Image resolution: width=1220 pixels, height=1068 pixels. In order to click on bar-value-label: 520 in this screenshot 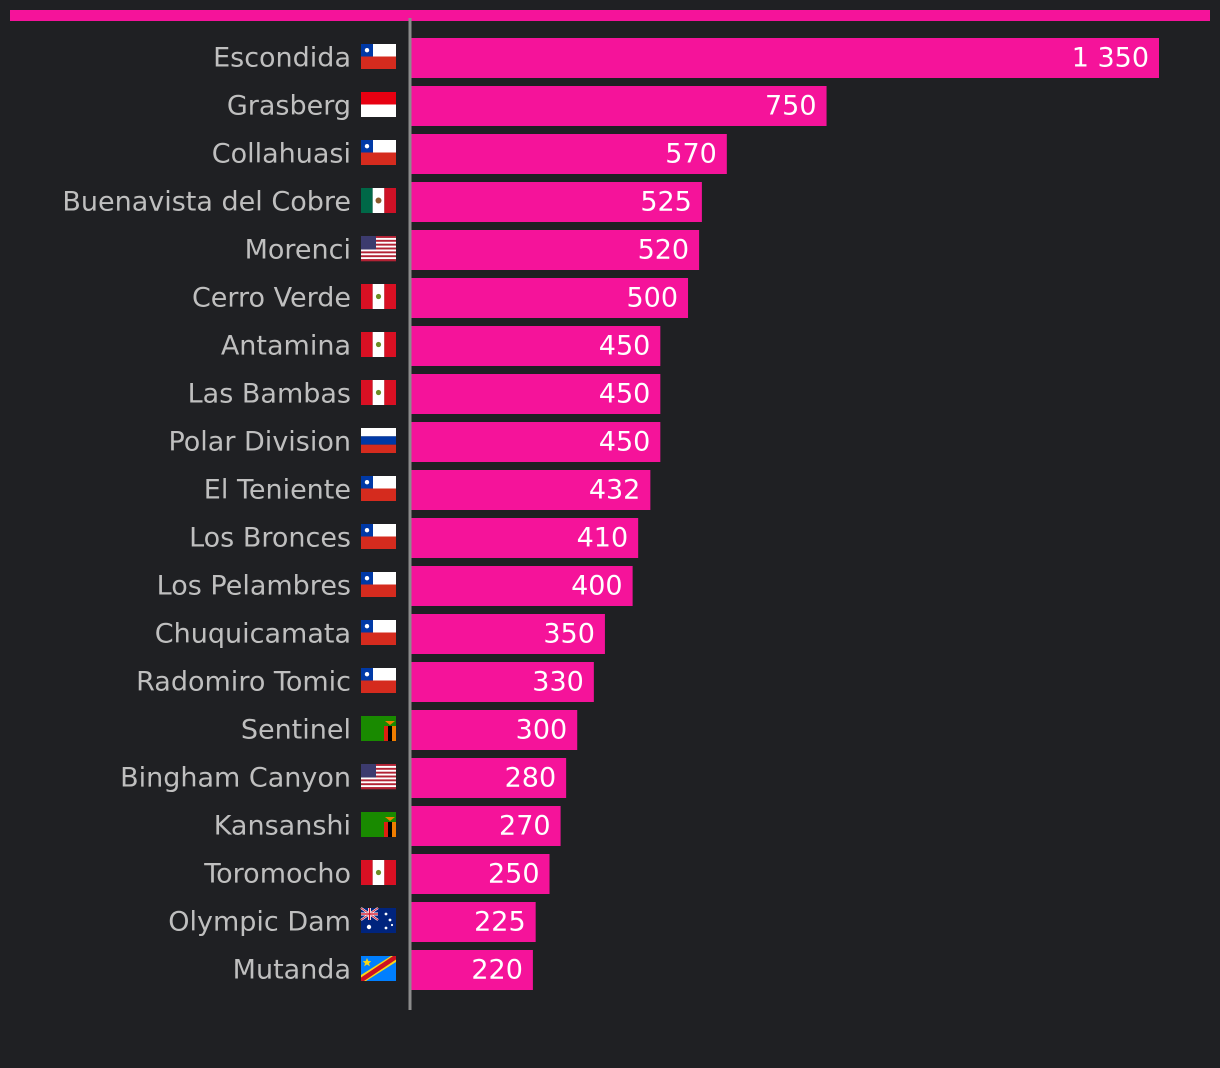, I will do `click(664, 250)`.